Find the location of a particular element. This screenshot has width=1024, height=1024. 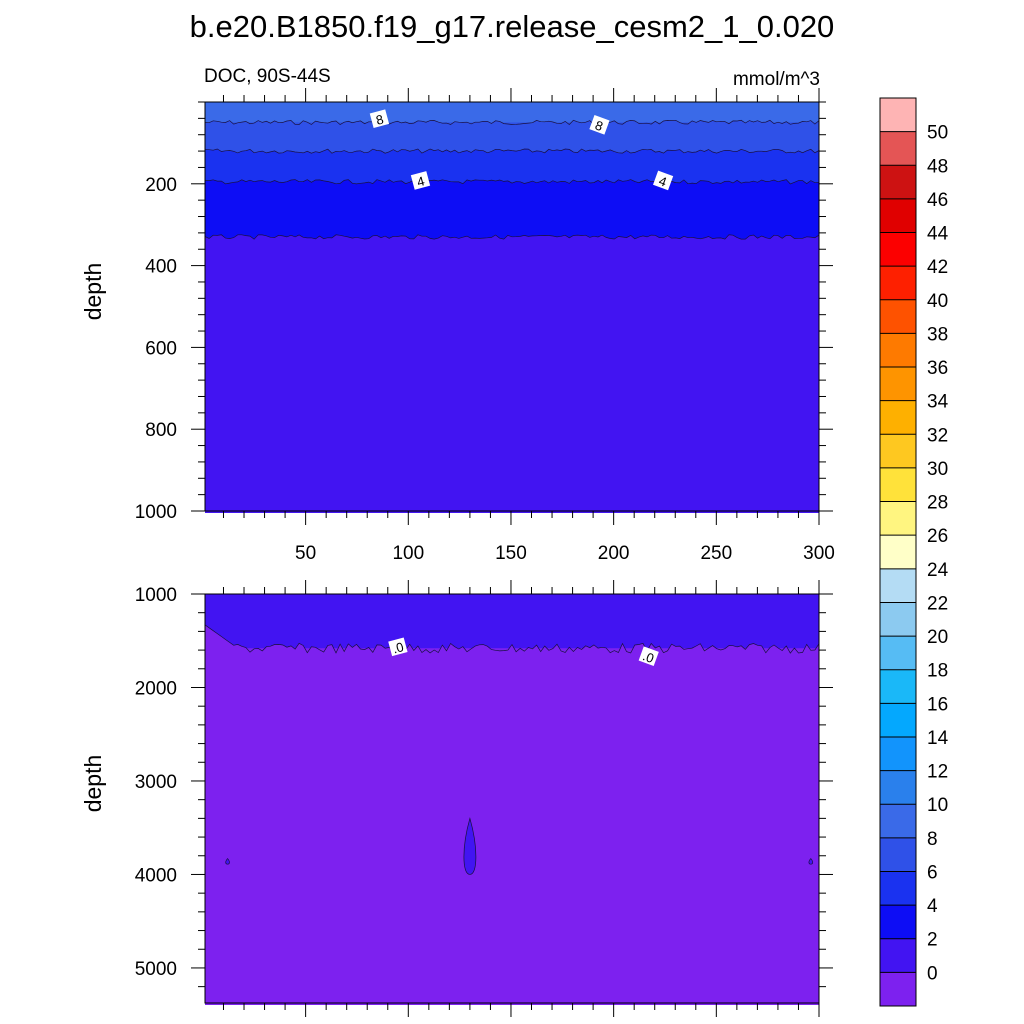

colorbar-tick-label: 4 is located at coordinates (932, 906).